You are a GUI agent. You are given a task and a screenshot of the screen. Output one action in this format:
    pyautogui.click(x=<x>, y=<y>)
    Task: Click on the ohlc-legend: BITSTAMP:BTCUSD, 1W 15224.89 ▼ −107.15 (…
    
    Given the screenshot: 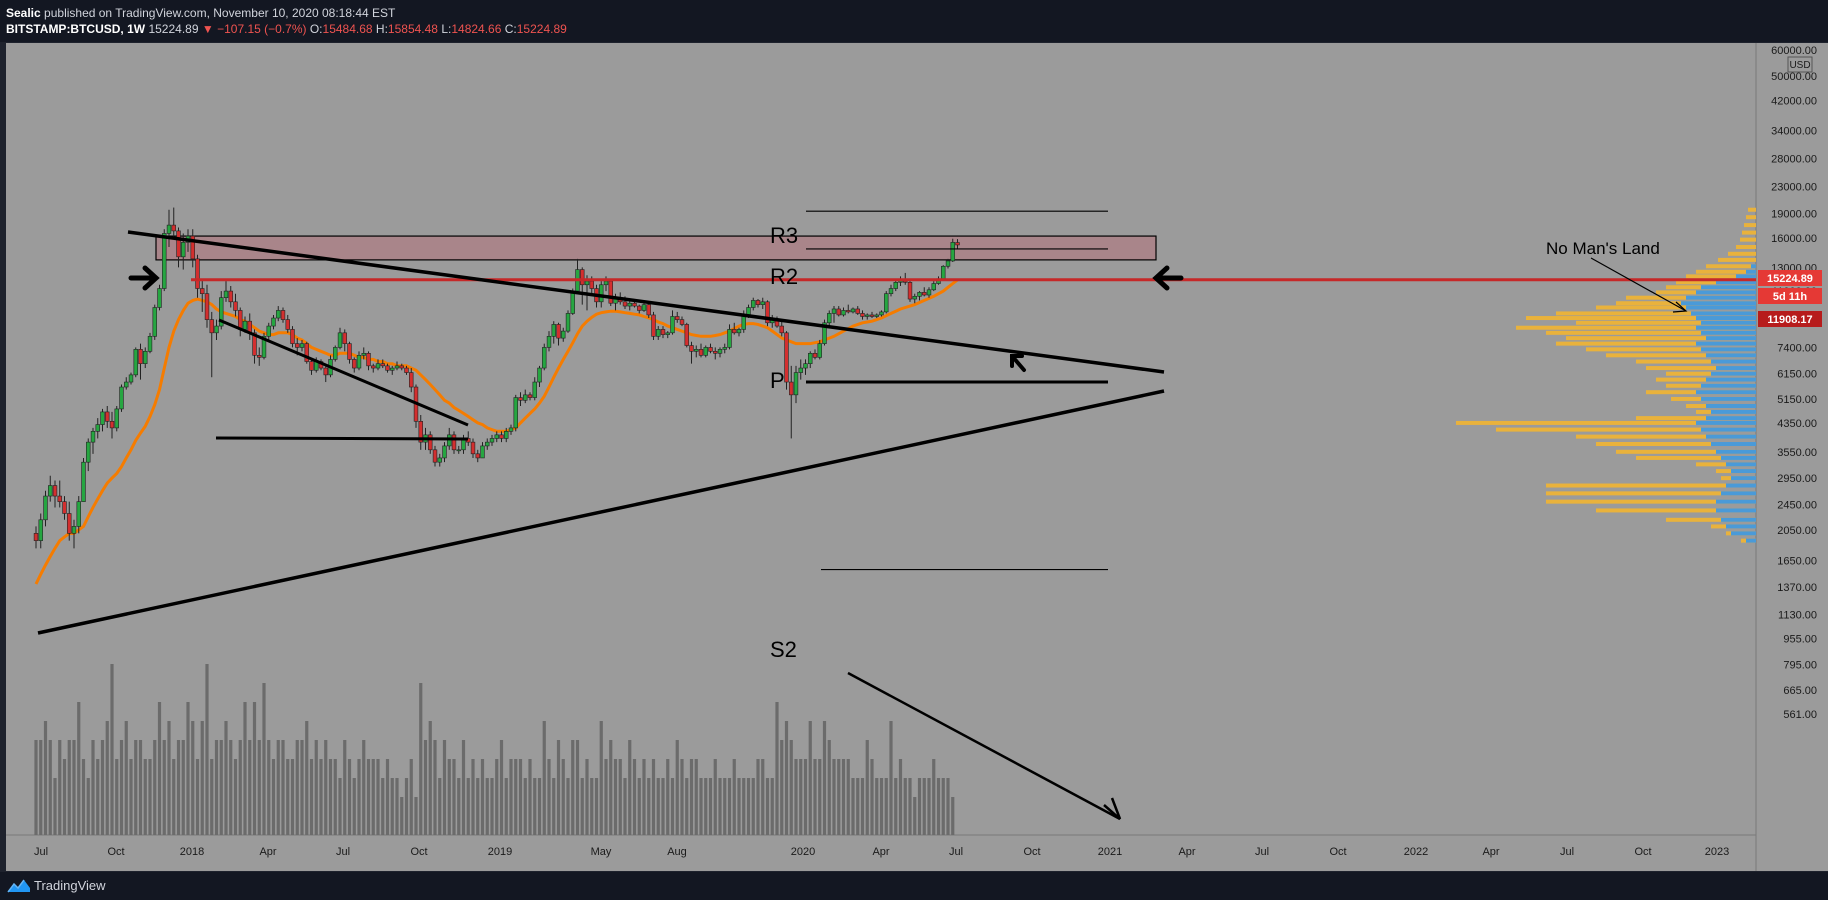 What is the action you would take?
    pyautogui.click(x=286, y=29)
    